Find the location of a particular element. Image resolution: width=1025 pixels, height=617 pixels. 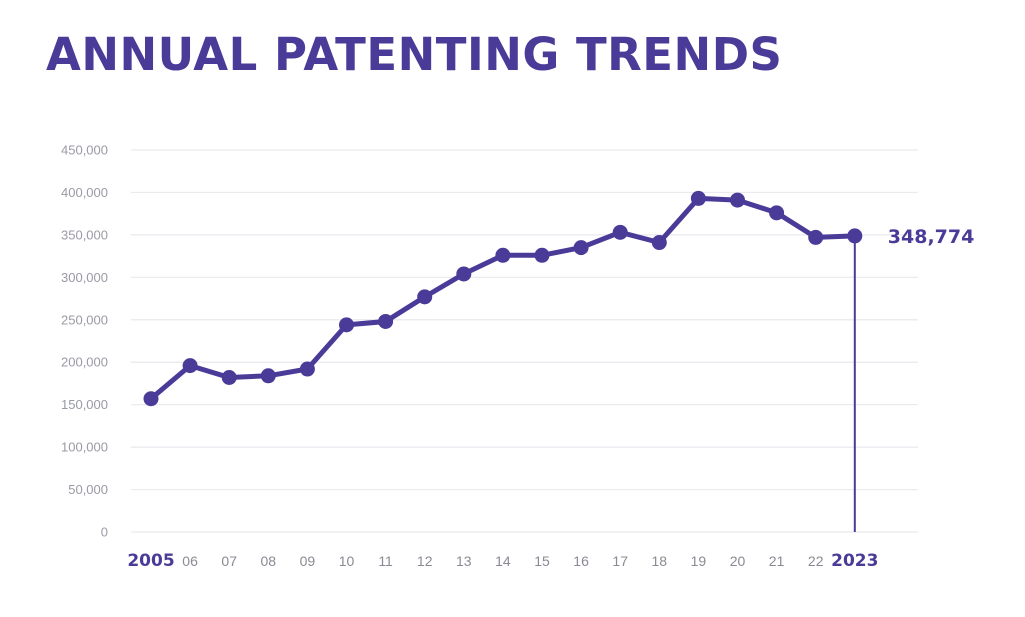

chart-title: ANNUAL PATENTING TRENDS is located at coordinates (414, 54).